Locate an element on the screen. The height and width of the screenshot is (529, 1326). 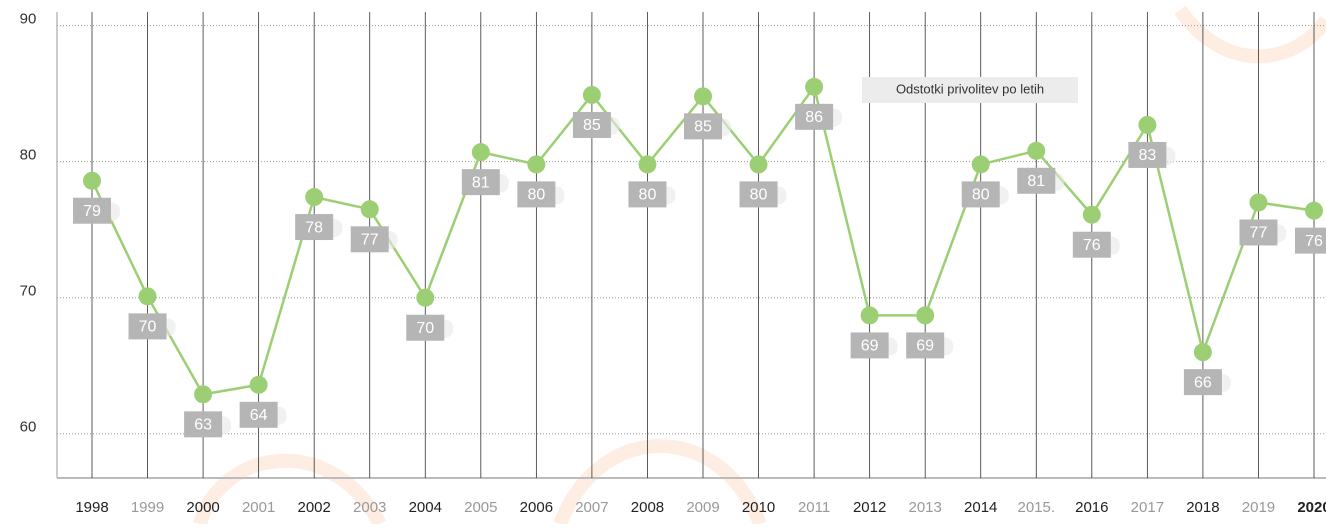
y-tick-label: 90 is located at coordinates (28, 19).